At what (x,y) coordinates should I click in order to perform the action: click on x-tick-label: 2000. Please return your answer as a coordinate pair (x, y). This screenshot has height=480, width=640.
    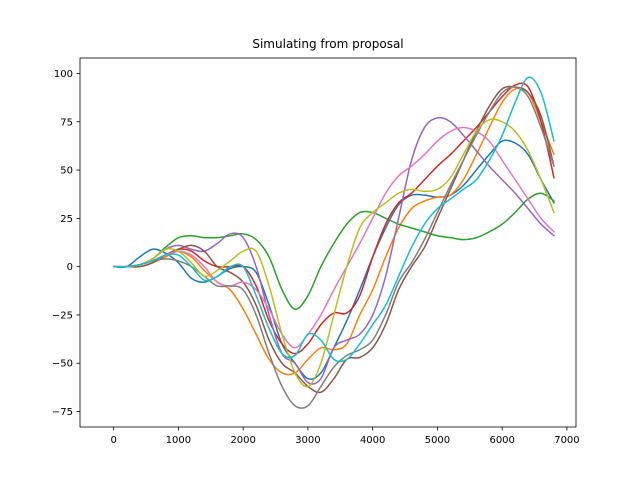
    Looking at the image, I should click on (242, 440).